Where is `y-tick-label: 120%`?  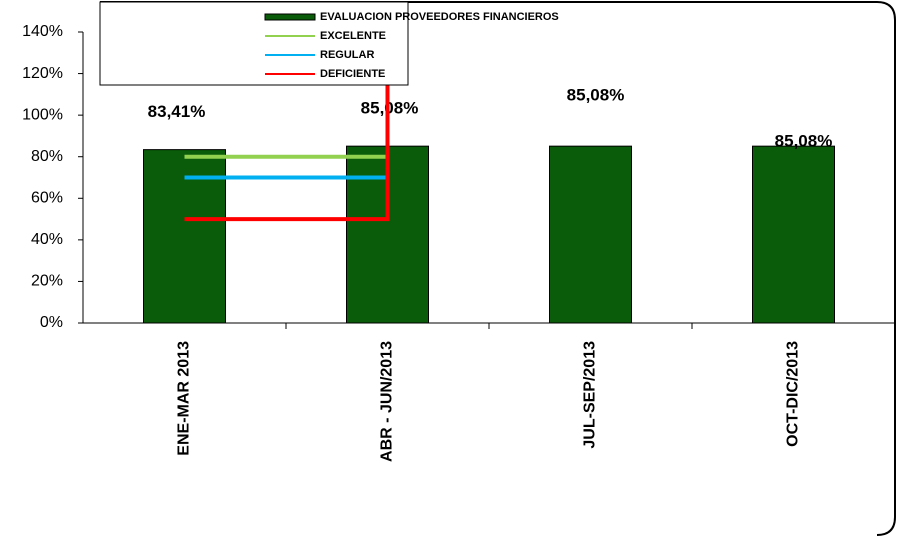 y-tick-label: 120% is located at coordinates (42, 73).